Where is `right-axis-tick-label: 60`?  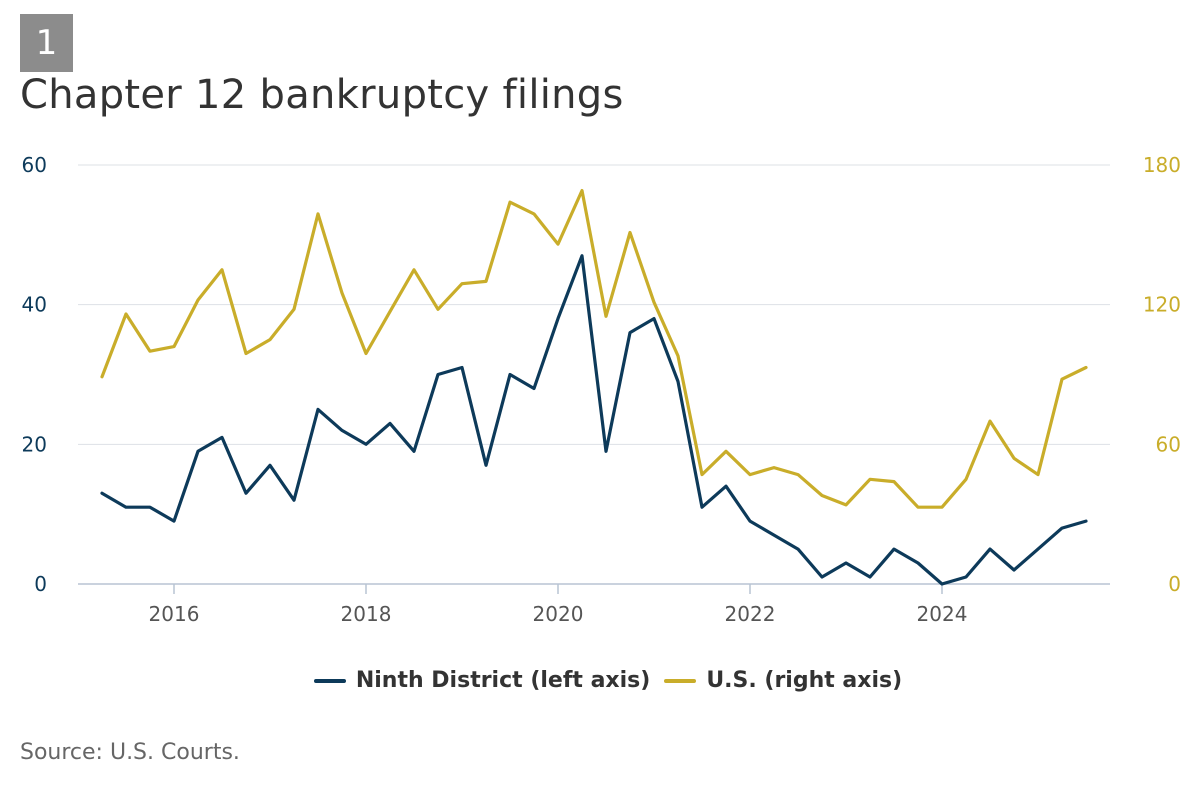
right-axis-tick-label: 60 is located at coordinates (1168, 444).